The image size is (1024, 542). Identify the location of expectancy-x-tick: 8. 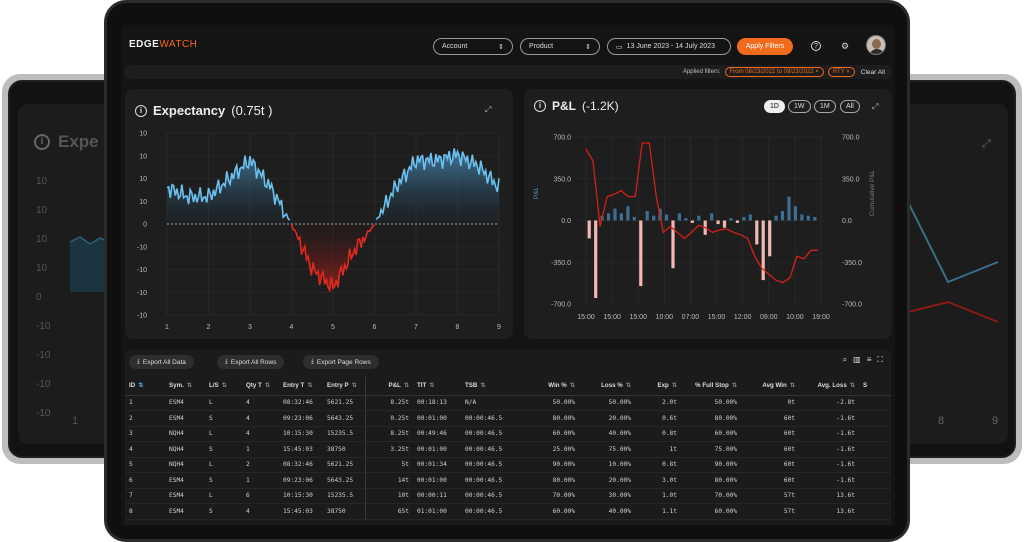
(458, 327).